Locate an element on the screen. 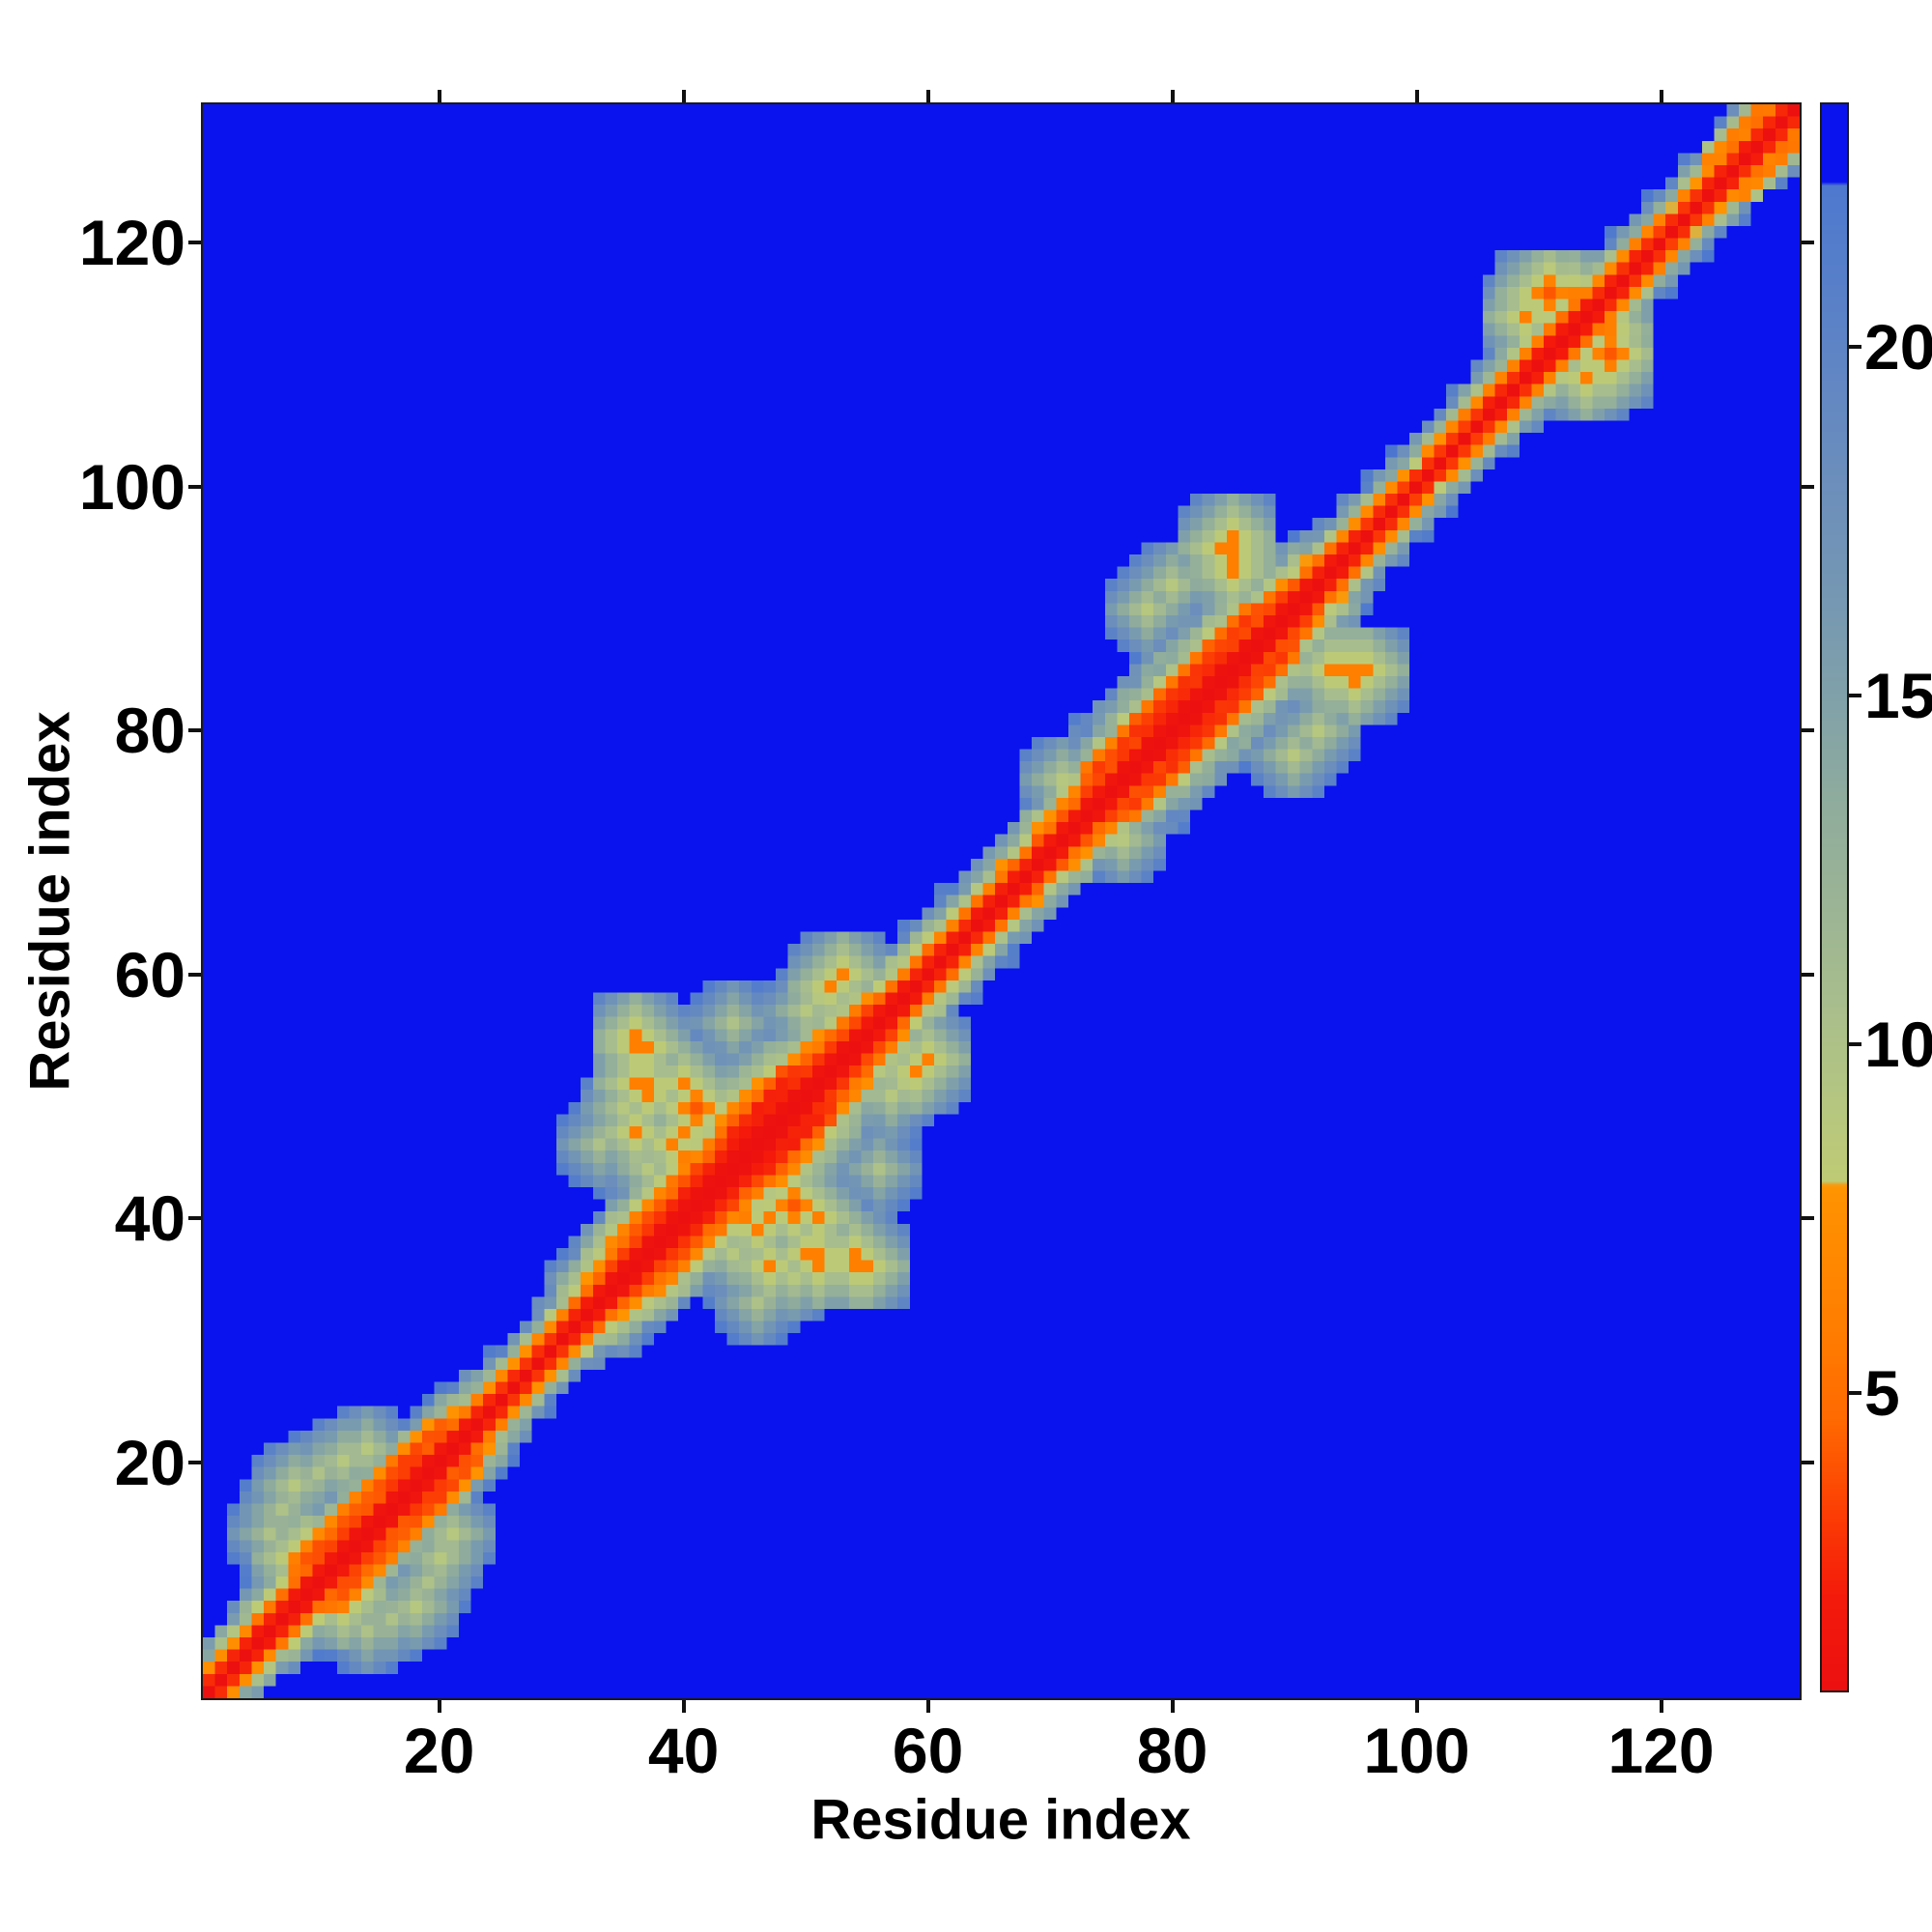 The image size is (1932, 1932). x-tick-label: 120 is located at coordinates (1661, 1750).